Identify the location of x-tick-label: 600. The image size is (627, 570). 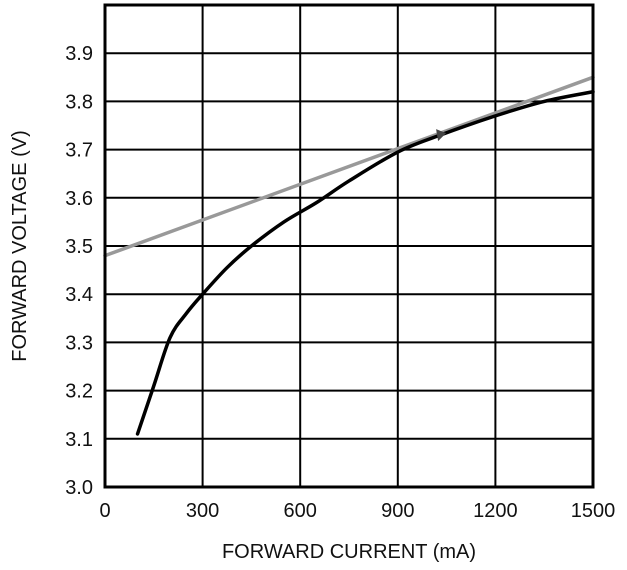
(300, 511).